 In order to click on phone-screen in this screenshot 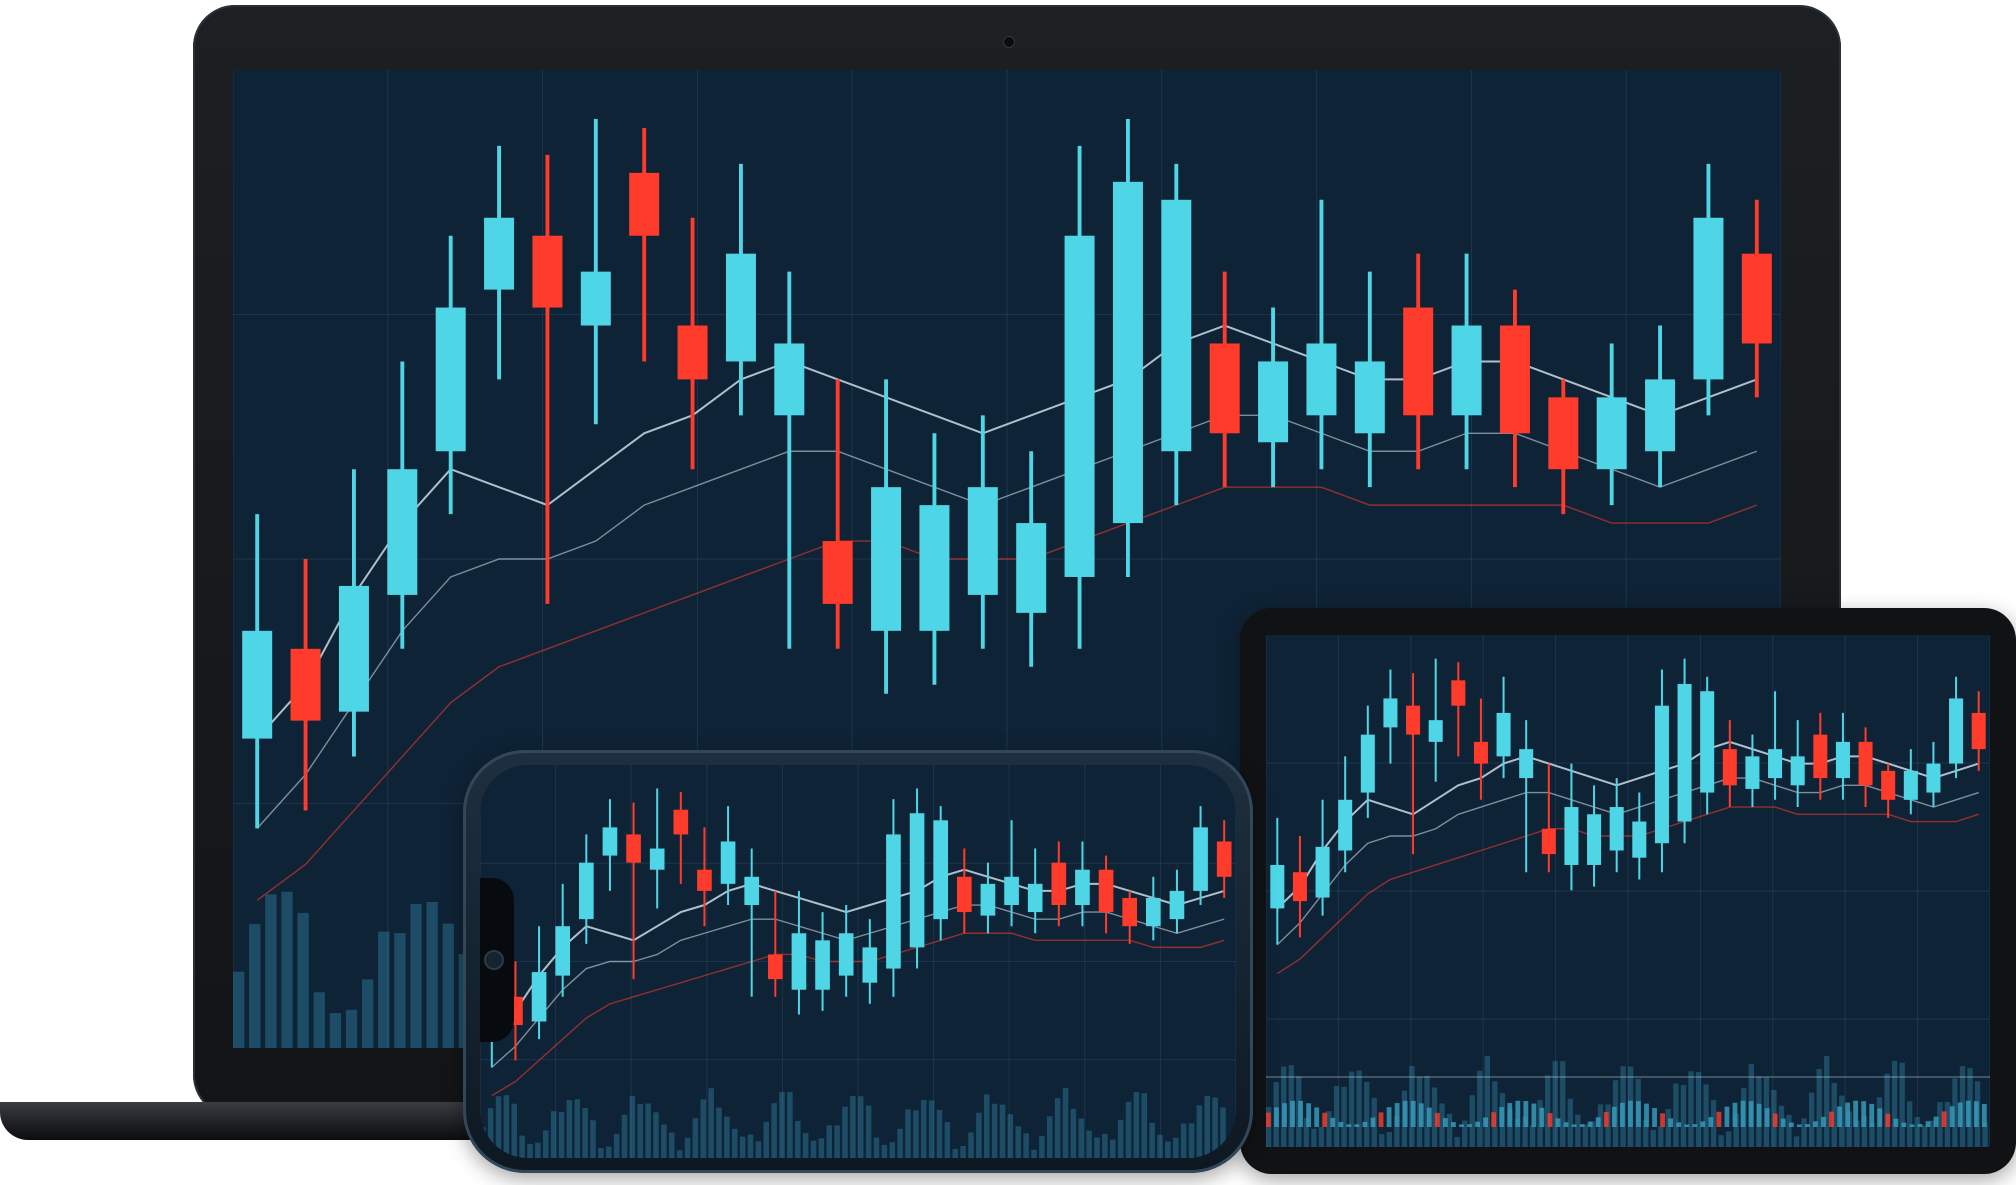, I will do `click(858, 961)`.